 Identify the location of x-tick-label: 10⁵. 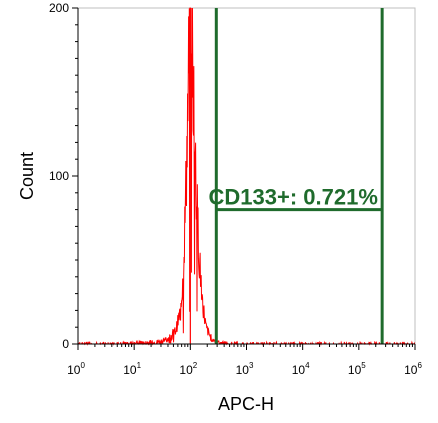
(357, 369).